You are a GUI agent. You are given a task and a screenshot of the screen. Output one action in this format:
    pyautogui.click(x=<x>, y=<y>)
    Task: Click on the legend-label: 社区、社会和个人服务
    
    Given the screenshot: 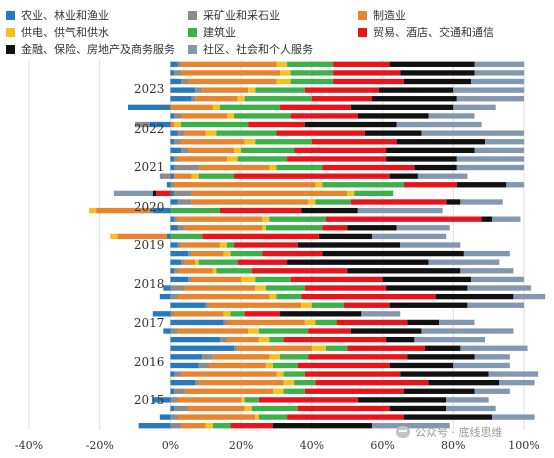 What is the action you would take?
    pyautogui.click(x=258, y=49)
    